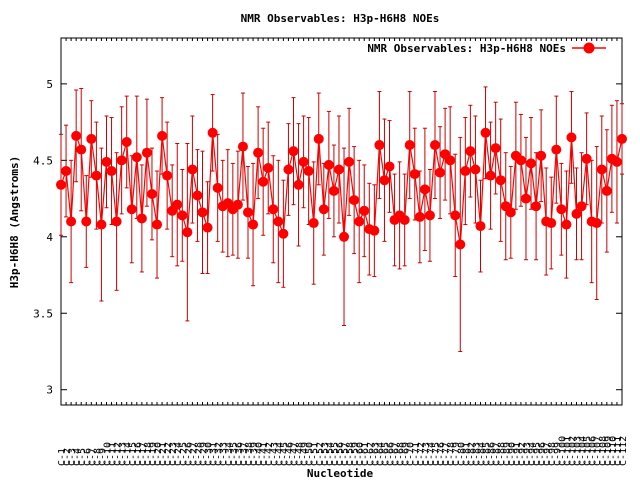 This screenshot has height=480, width=640. I want to click on x-tick-label: C-15, so click(133, 454).